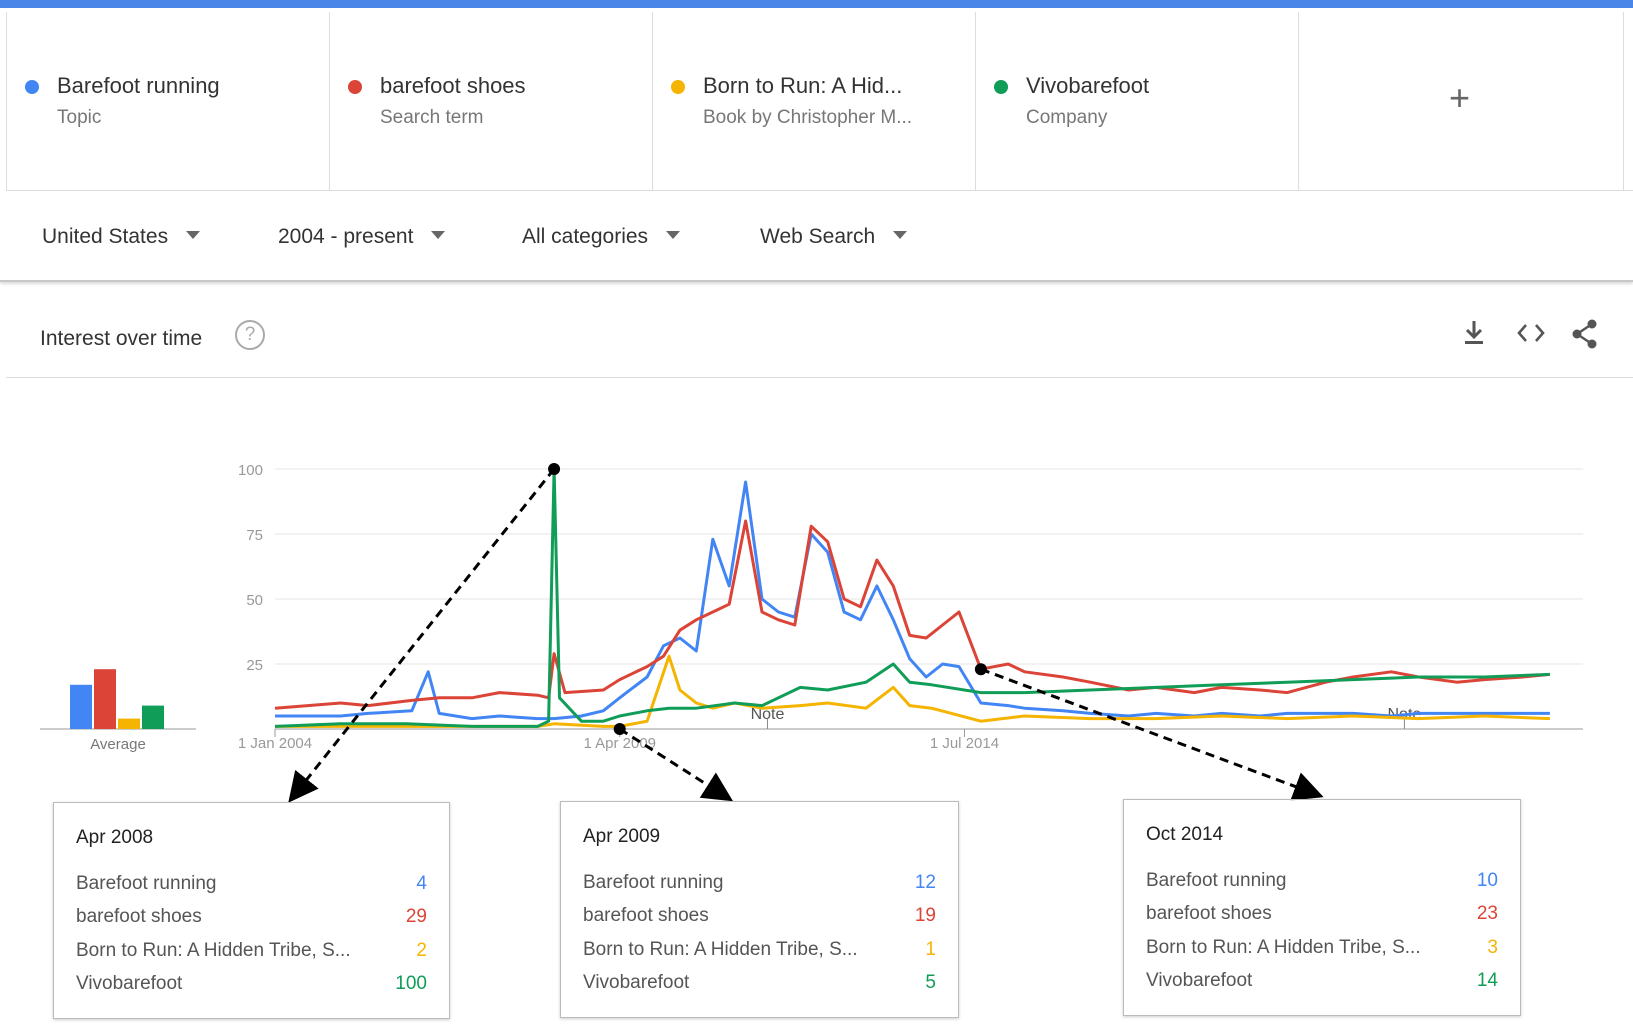 The image size is (1633, 1025). Describe the element at coordinates (819, 337) in the screenshot. I see `card-header: Interest over time ?` at that location.